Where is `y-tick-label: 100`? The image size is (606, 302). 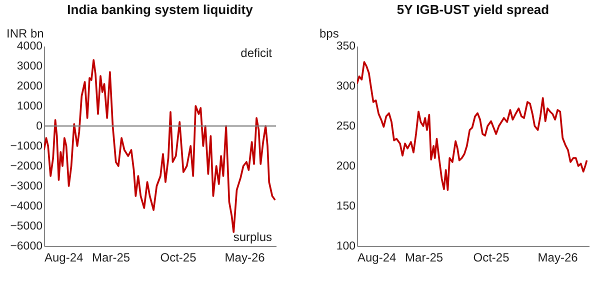 y-tick-label: 100 is located at coordinates (346, 246).